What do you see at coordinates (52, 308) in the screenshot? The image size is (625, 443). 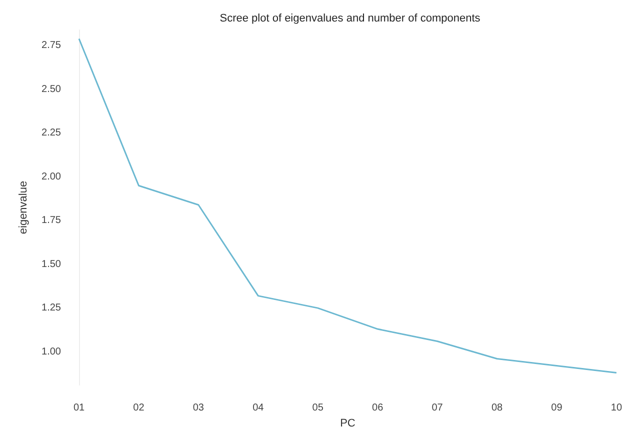 I see `y-tick-label: 1.25` at bounding box center [52, 308].